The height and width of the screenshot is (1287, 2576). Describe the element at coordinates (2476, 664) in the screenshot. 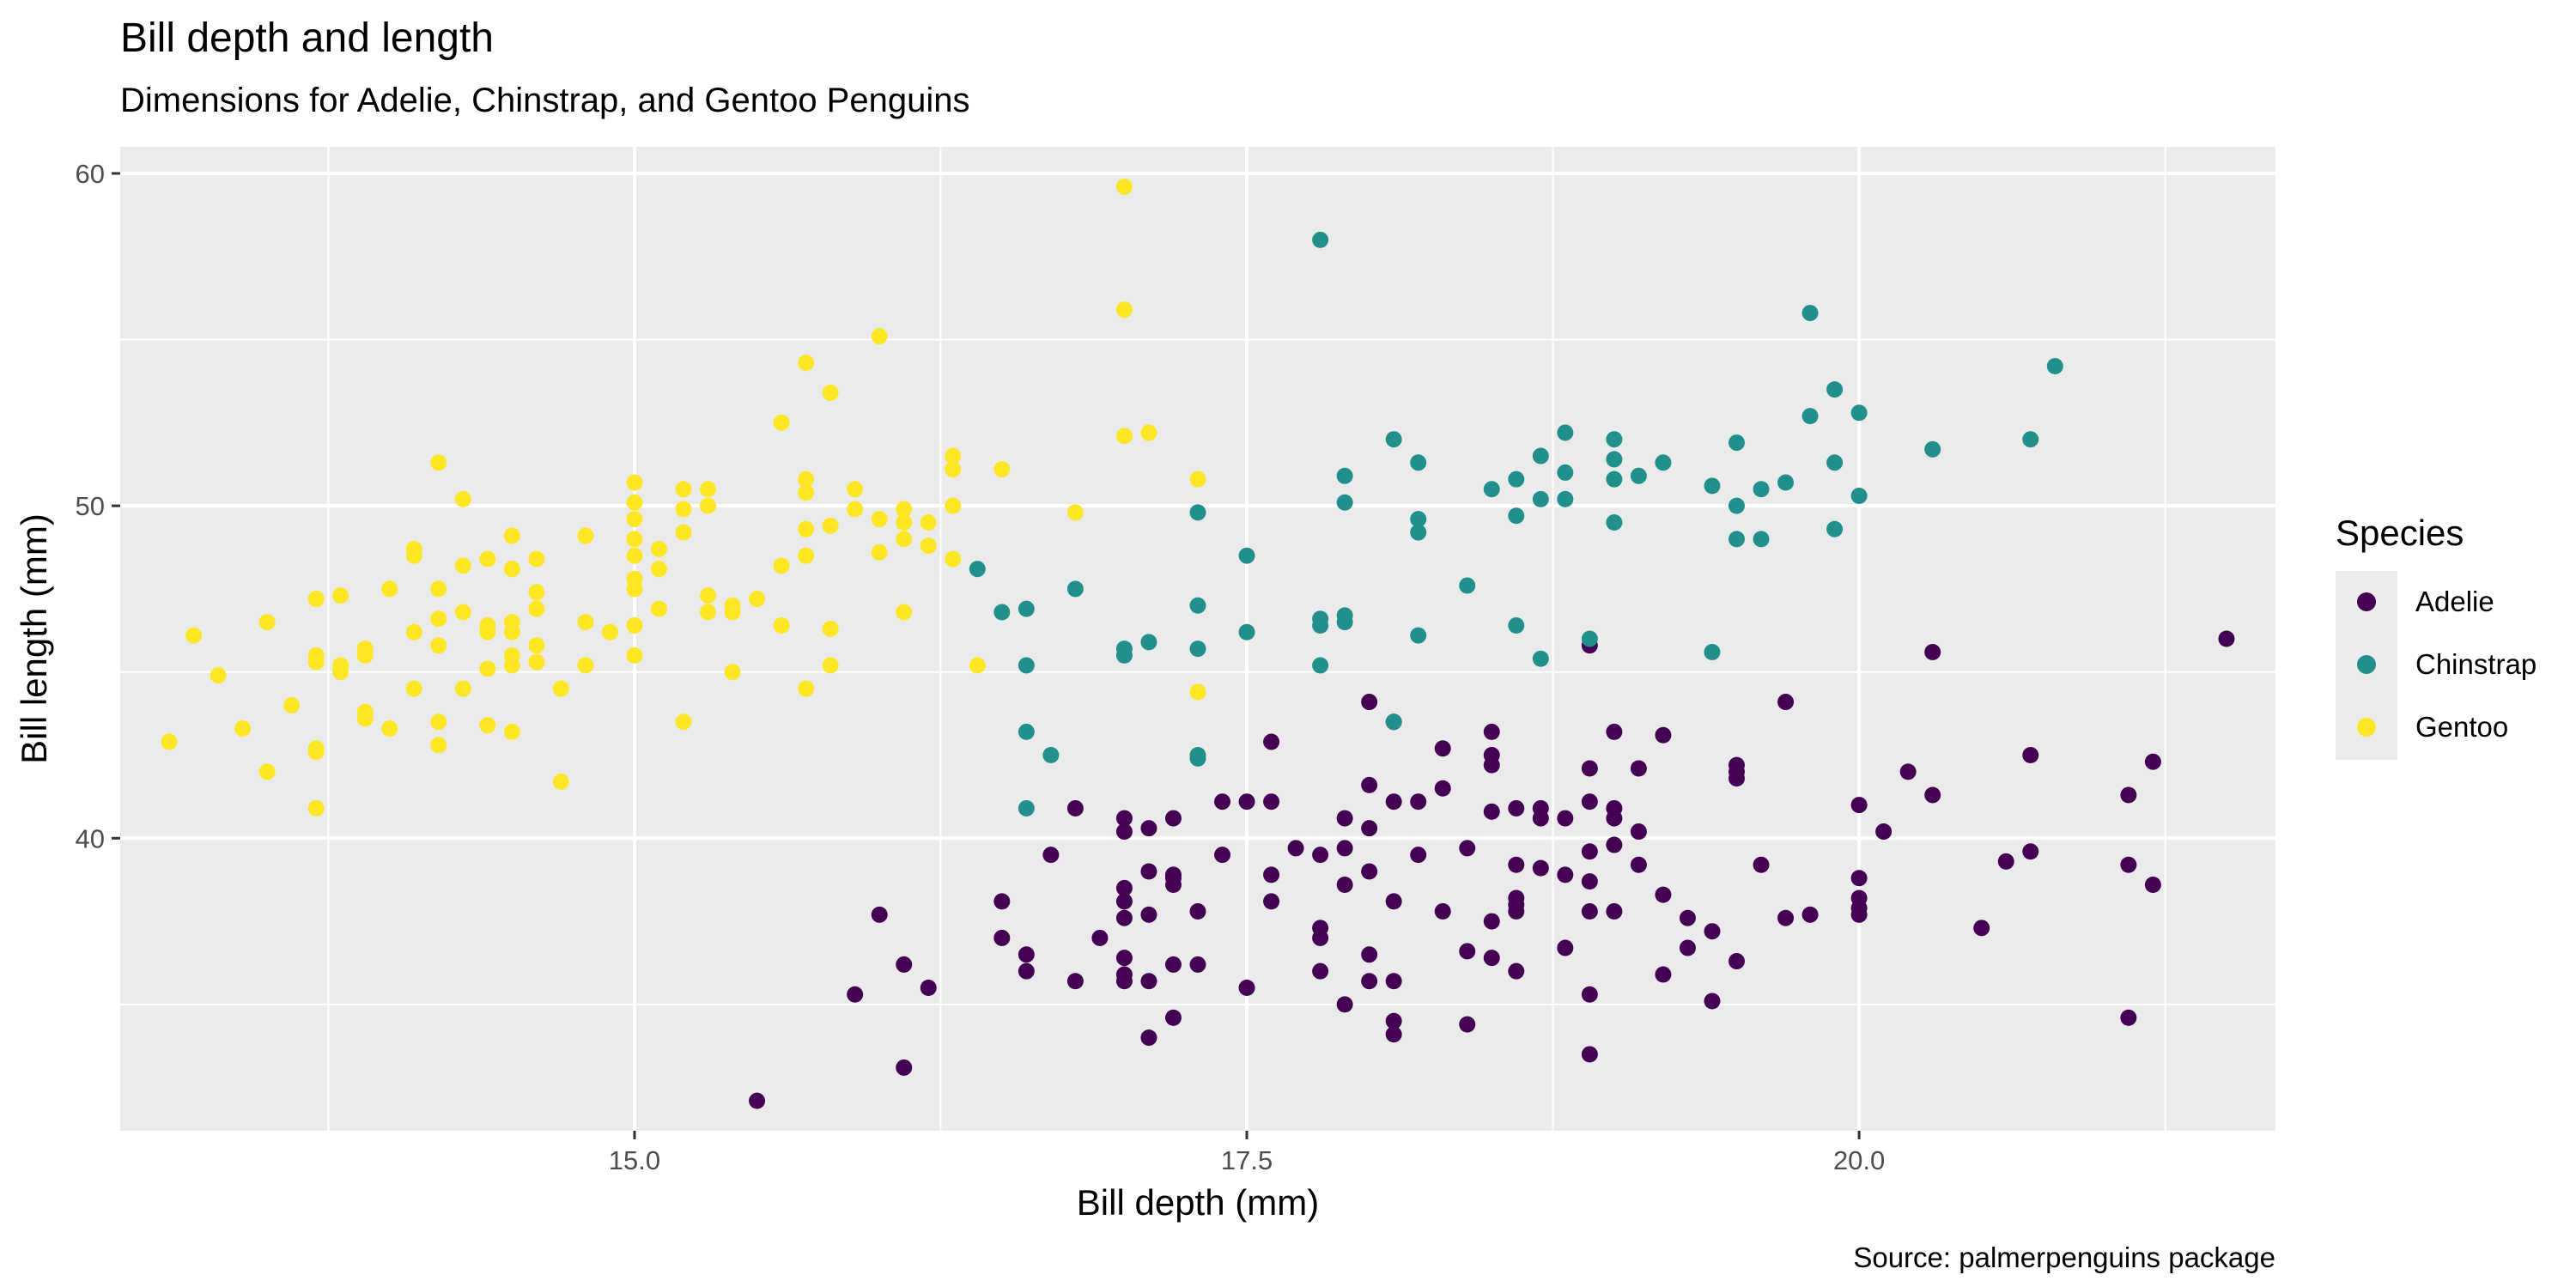

I see `legend-label-chinstrap: Chinstrap` at that location.